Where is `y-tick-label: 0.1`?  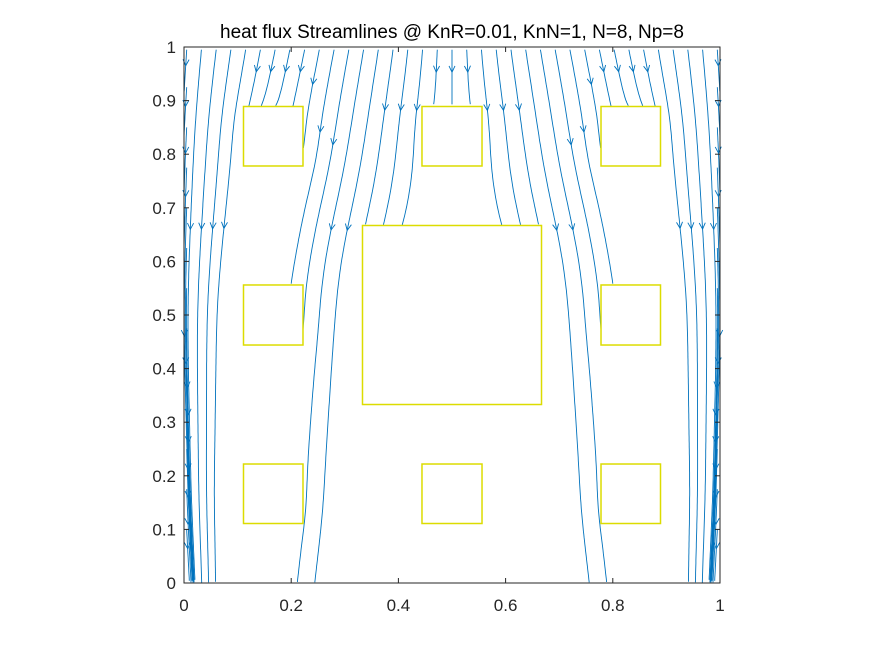 y-tick-label: 0.1 is located at coordinates (164, 529).